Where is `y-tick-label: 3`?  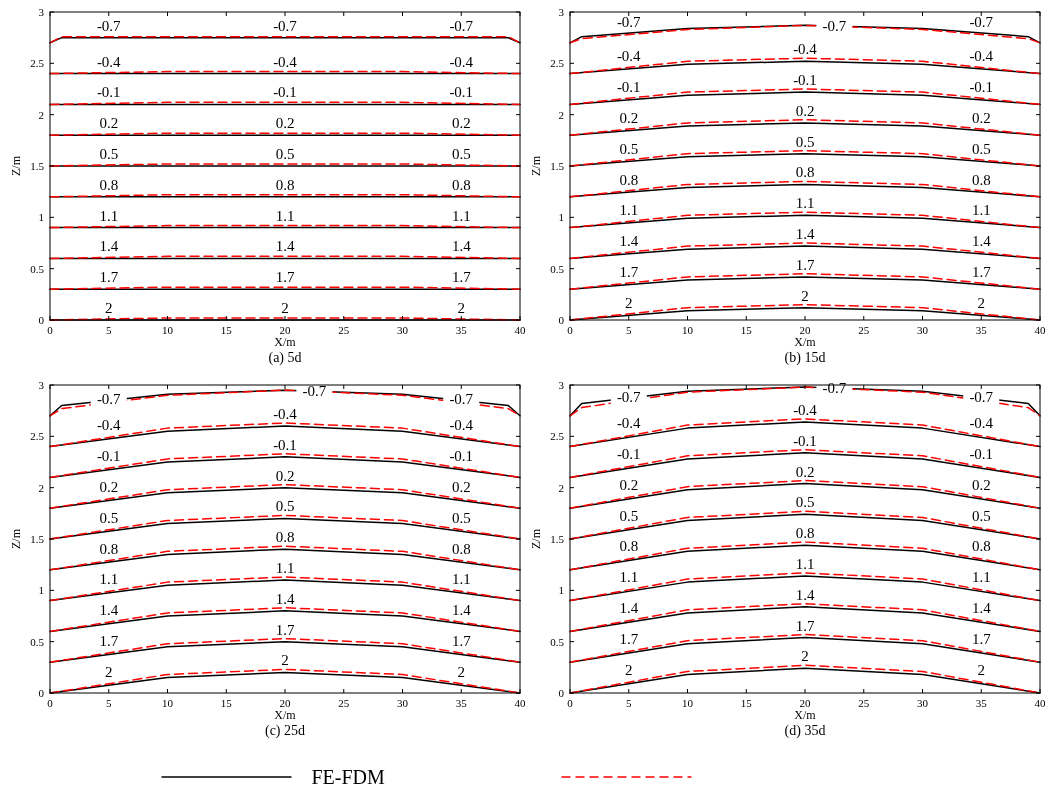 y-tick-label: 3 is located at coordinates (41, 384).